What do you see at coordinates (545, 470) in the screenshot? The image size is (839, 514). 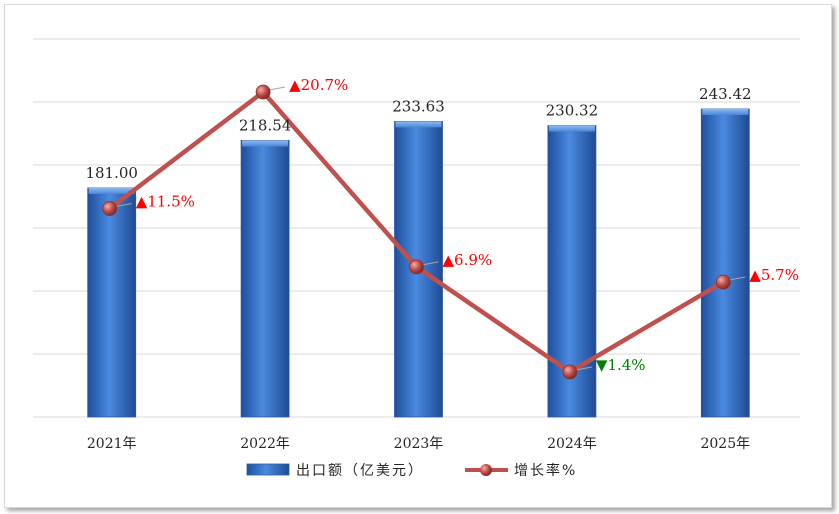 I see `legend-line-label: 增长率%` at bounding box center [545, 470].